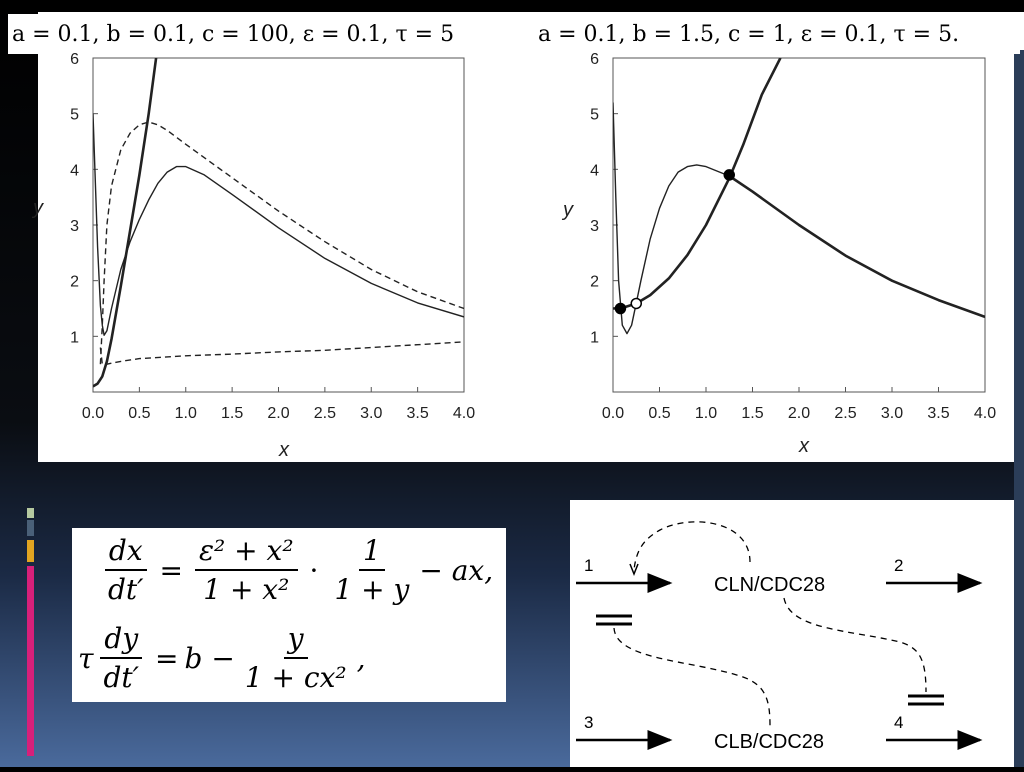 The height and width of the screenshot is (772, 1024). I want to click on clb-to-left-inhibit-dashed, so click(692, 677).